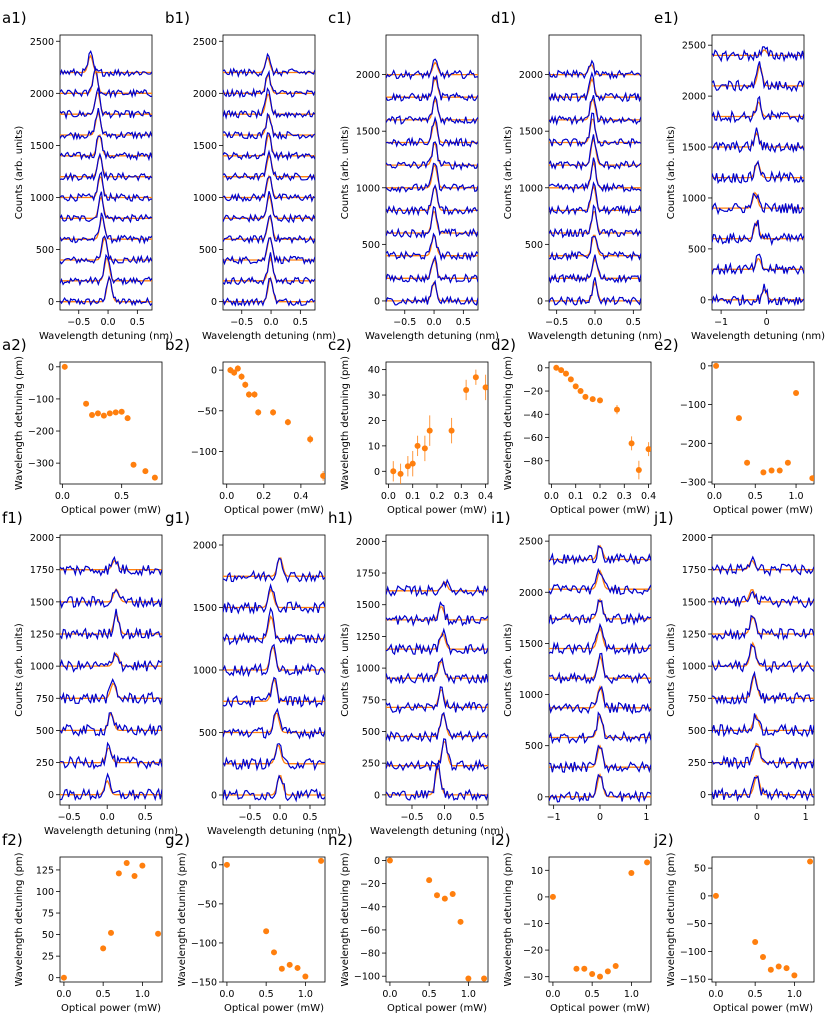 The height and width of the screenshot is (1015, 831). What do you see at coordinates (697, 699) in the screenshot?
I see `y-tick-label: 750` at bounding box center [697, 699].